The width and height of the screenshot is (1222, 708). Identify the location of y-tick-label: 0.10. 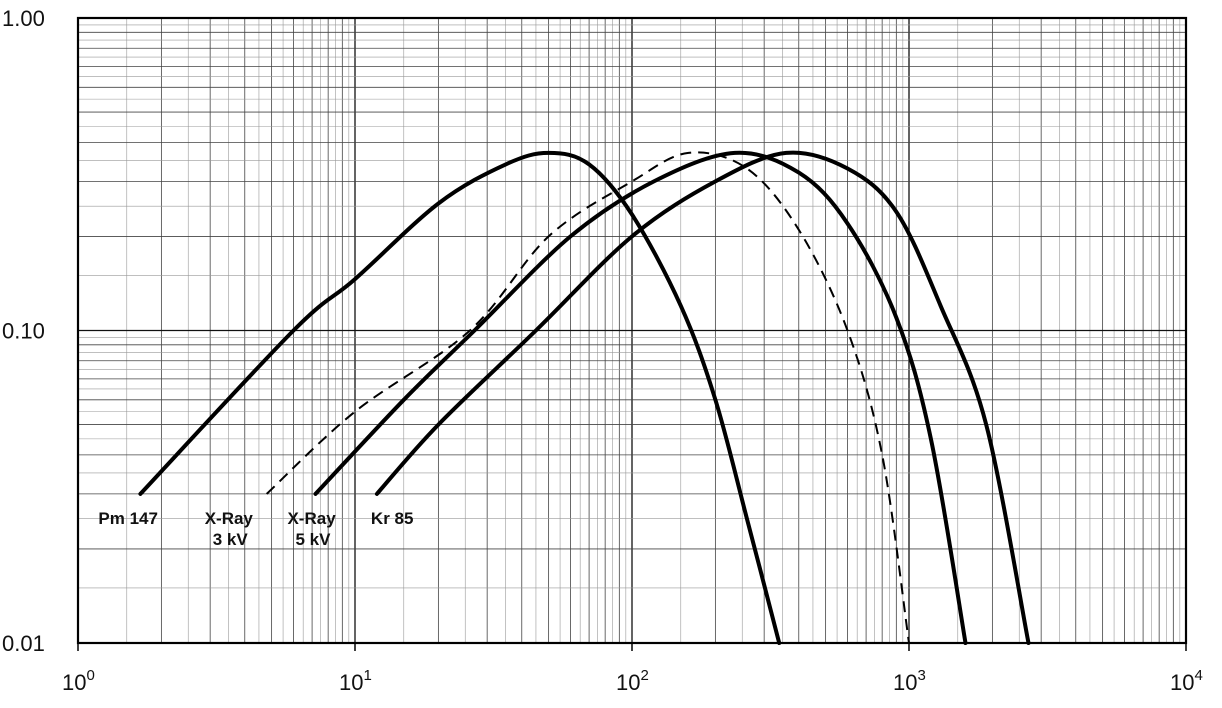
(23, 331).